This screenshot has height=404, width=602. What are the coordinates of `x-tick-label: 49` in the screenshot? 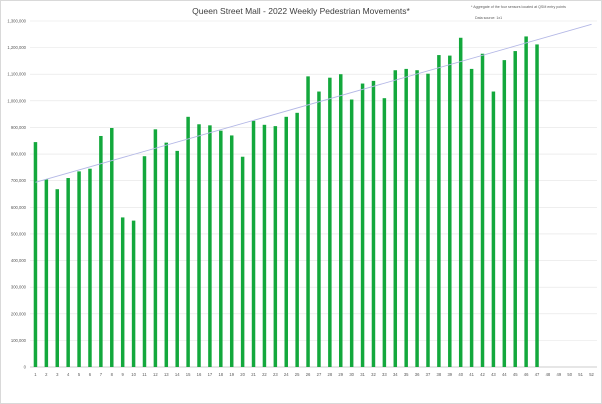 It's located at (559, 374).